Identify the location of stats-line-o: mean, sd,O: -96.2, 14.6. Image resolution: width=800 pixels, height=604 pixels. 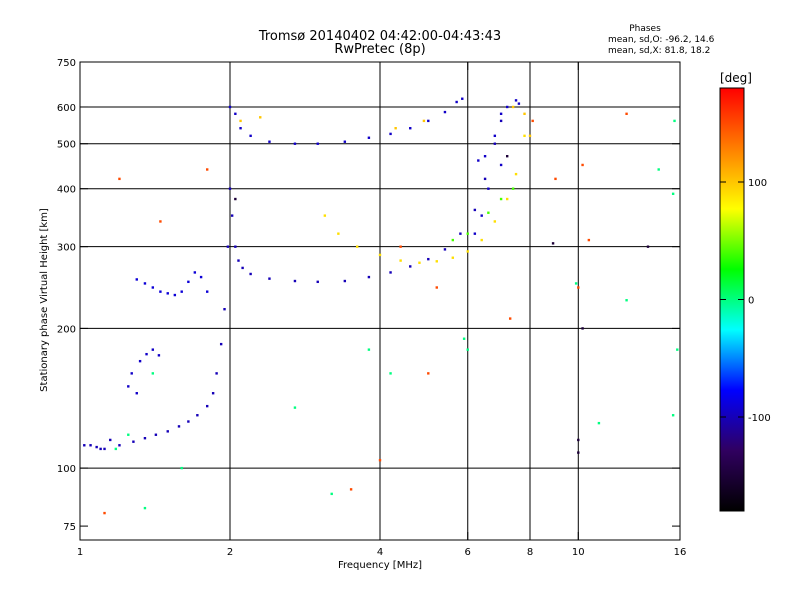
(661, 40).